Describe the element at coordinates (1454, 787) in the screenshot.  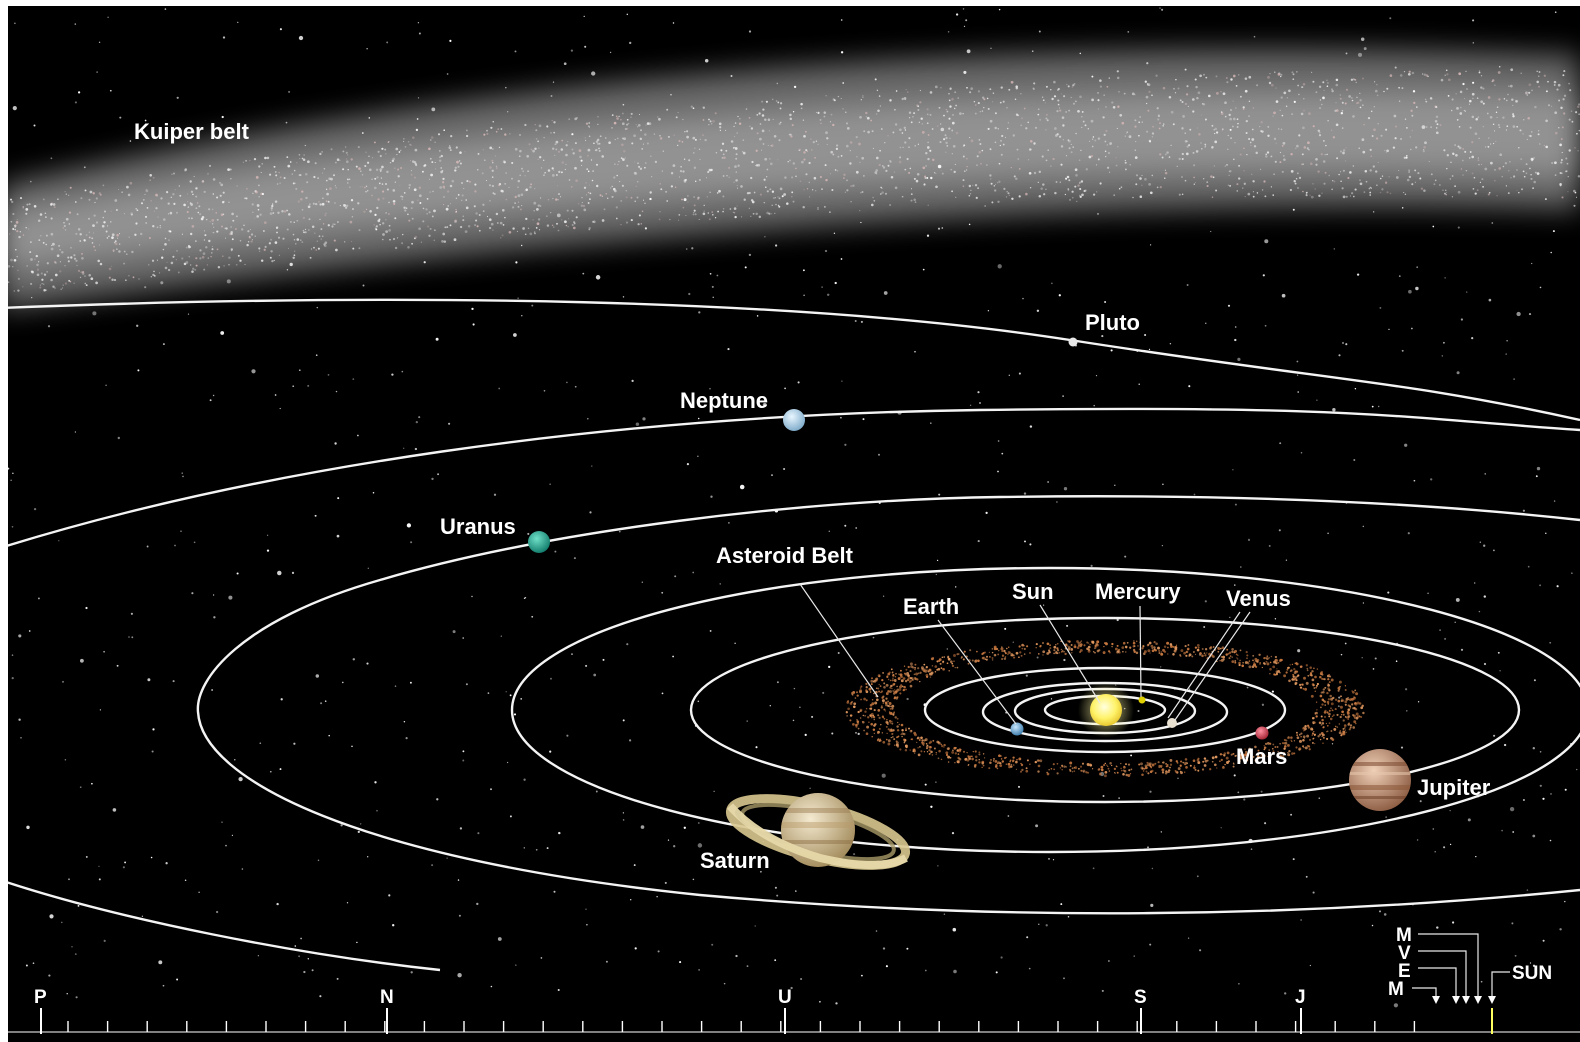
I see `jupiter-label: Jupiter` at that location.